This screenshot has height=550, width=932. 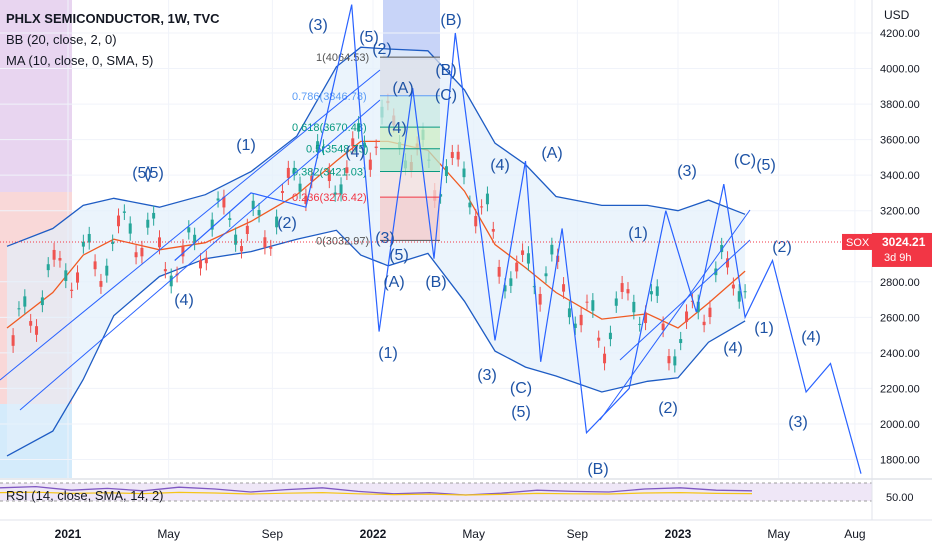 What do you see at coordinates (410, 184) in the screenshot?
I see `fib-zone` at bounding box center [410, 184].